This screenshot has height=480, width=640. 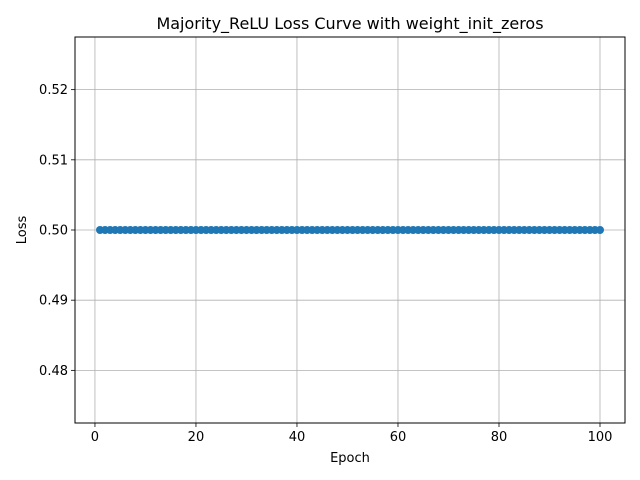 I want to click on x-tick-label: 60, so click(x=398, y=437).